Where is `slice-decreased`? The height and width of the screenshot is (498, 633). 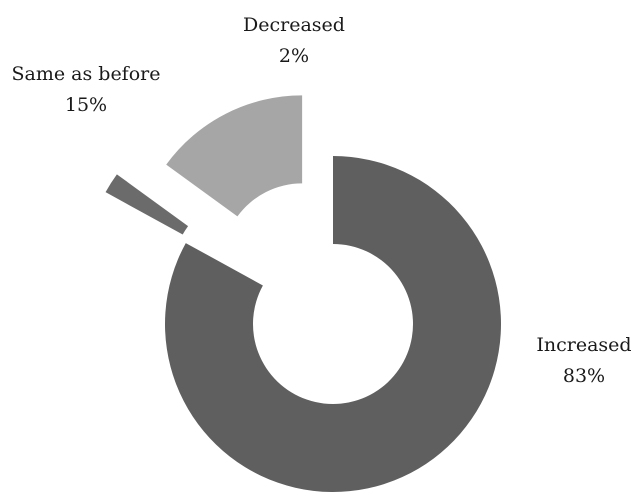 slice-decreased is located at coordinates (147, 204).